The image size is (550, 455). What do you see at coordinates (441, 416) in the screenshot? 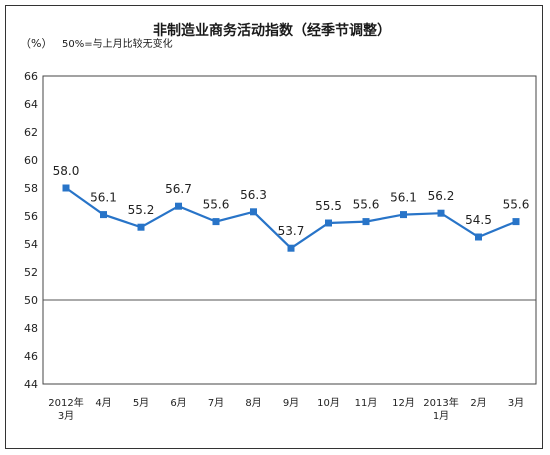
I see `x-tick-label: 1月` at bounding box center [441, 416].